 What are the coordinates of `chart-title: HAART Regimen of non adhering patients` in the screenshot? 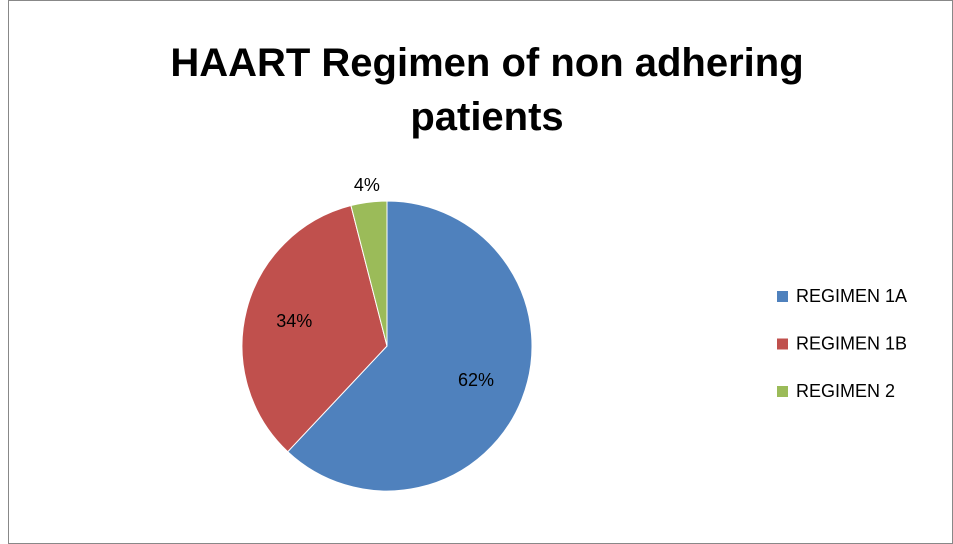 It's located at (487, 90).